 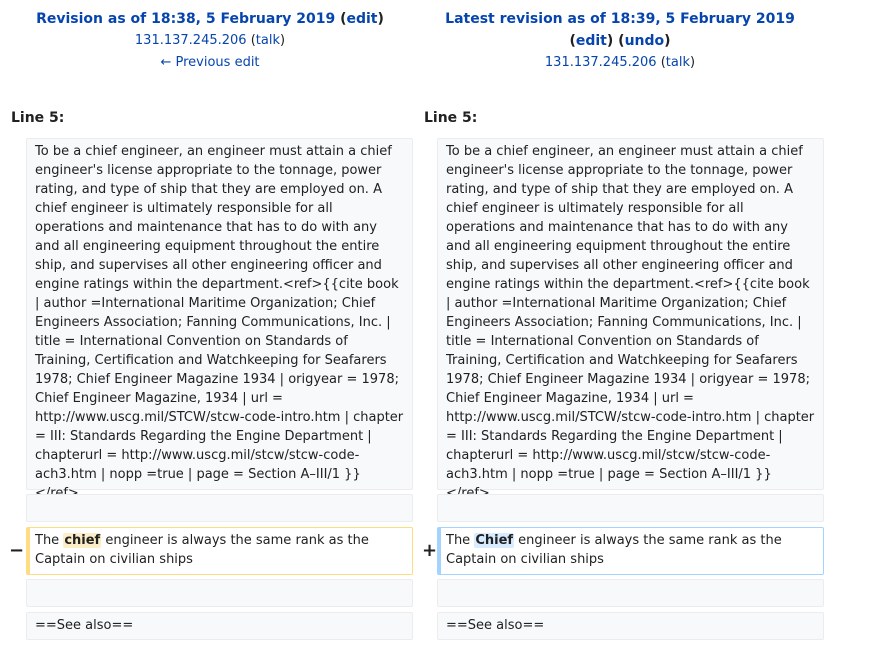 I want to click on previous-edit-link: ← Previous edit, so click(x=210, y=62).